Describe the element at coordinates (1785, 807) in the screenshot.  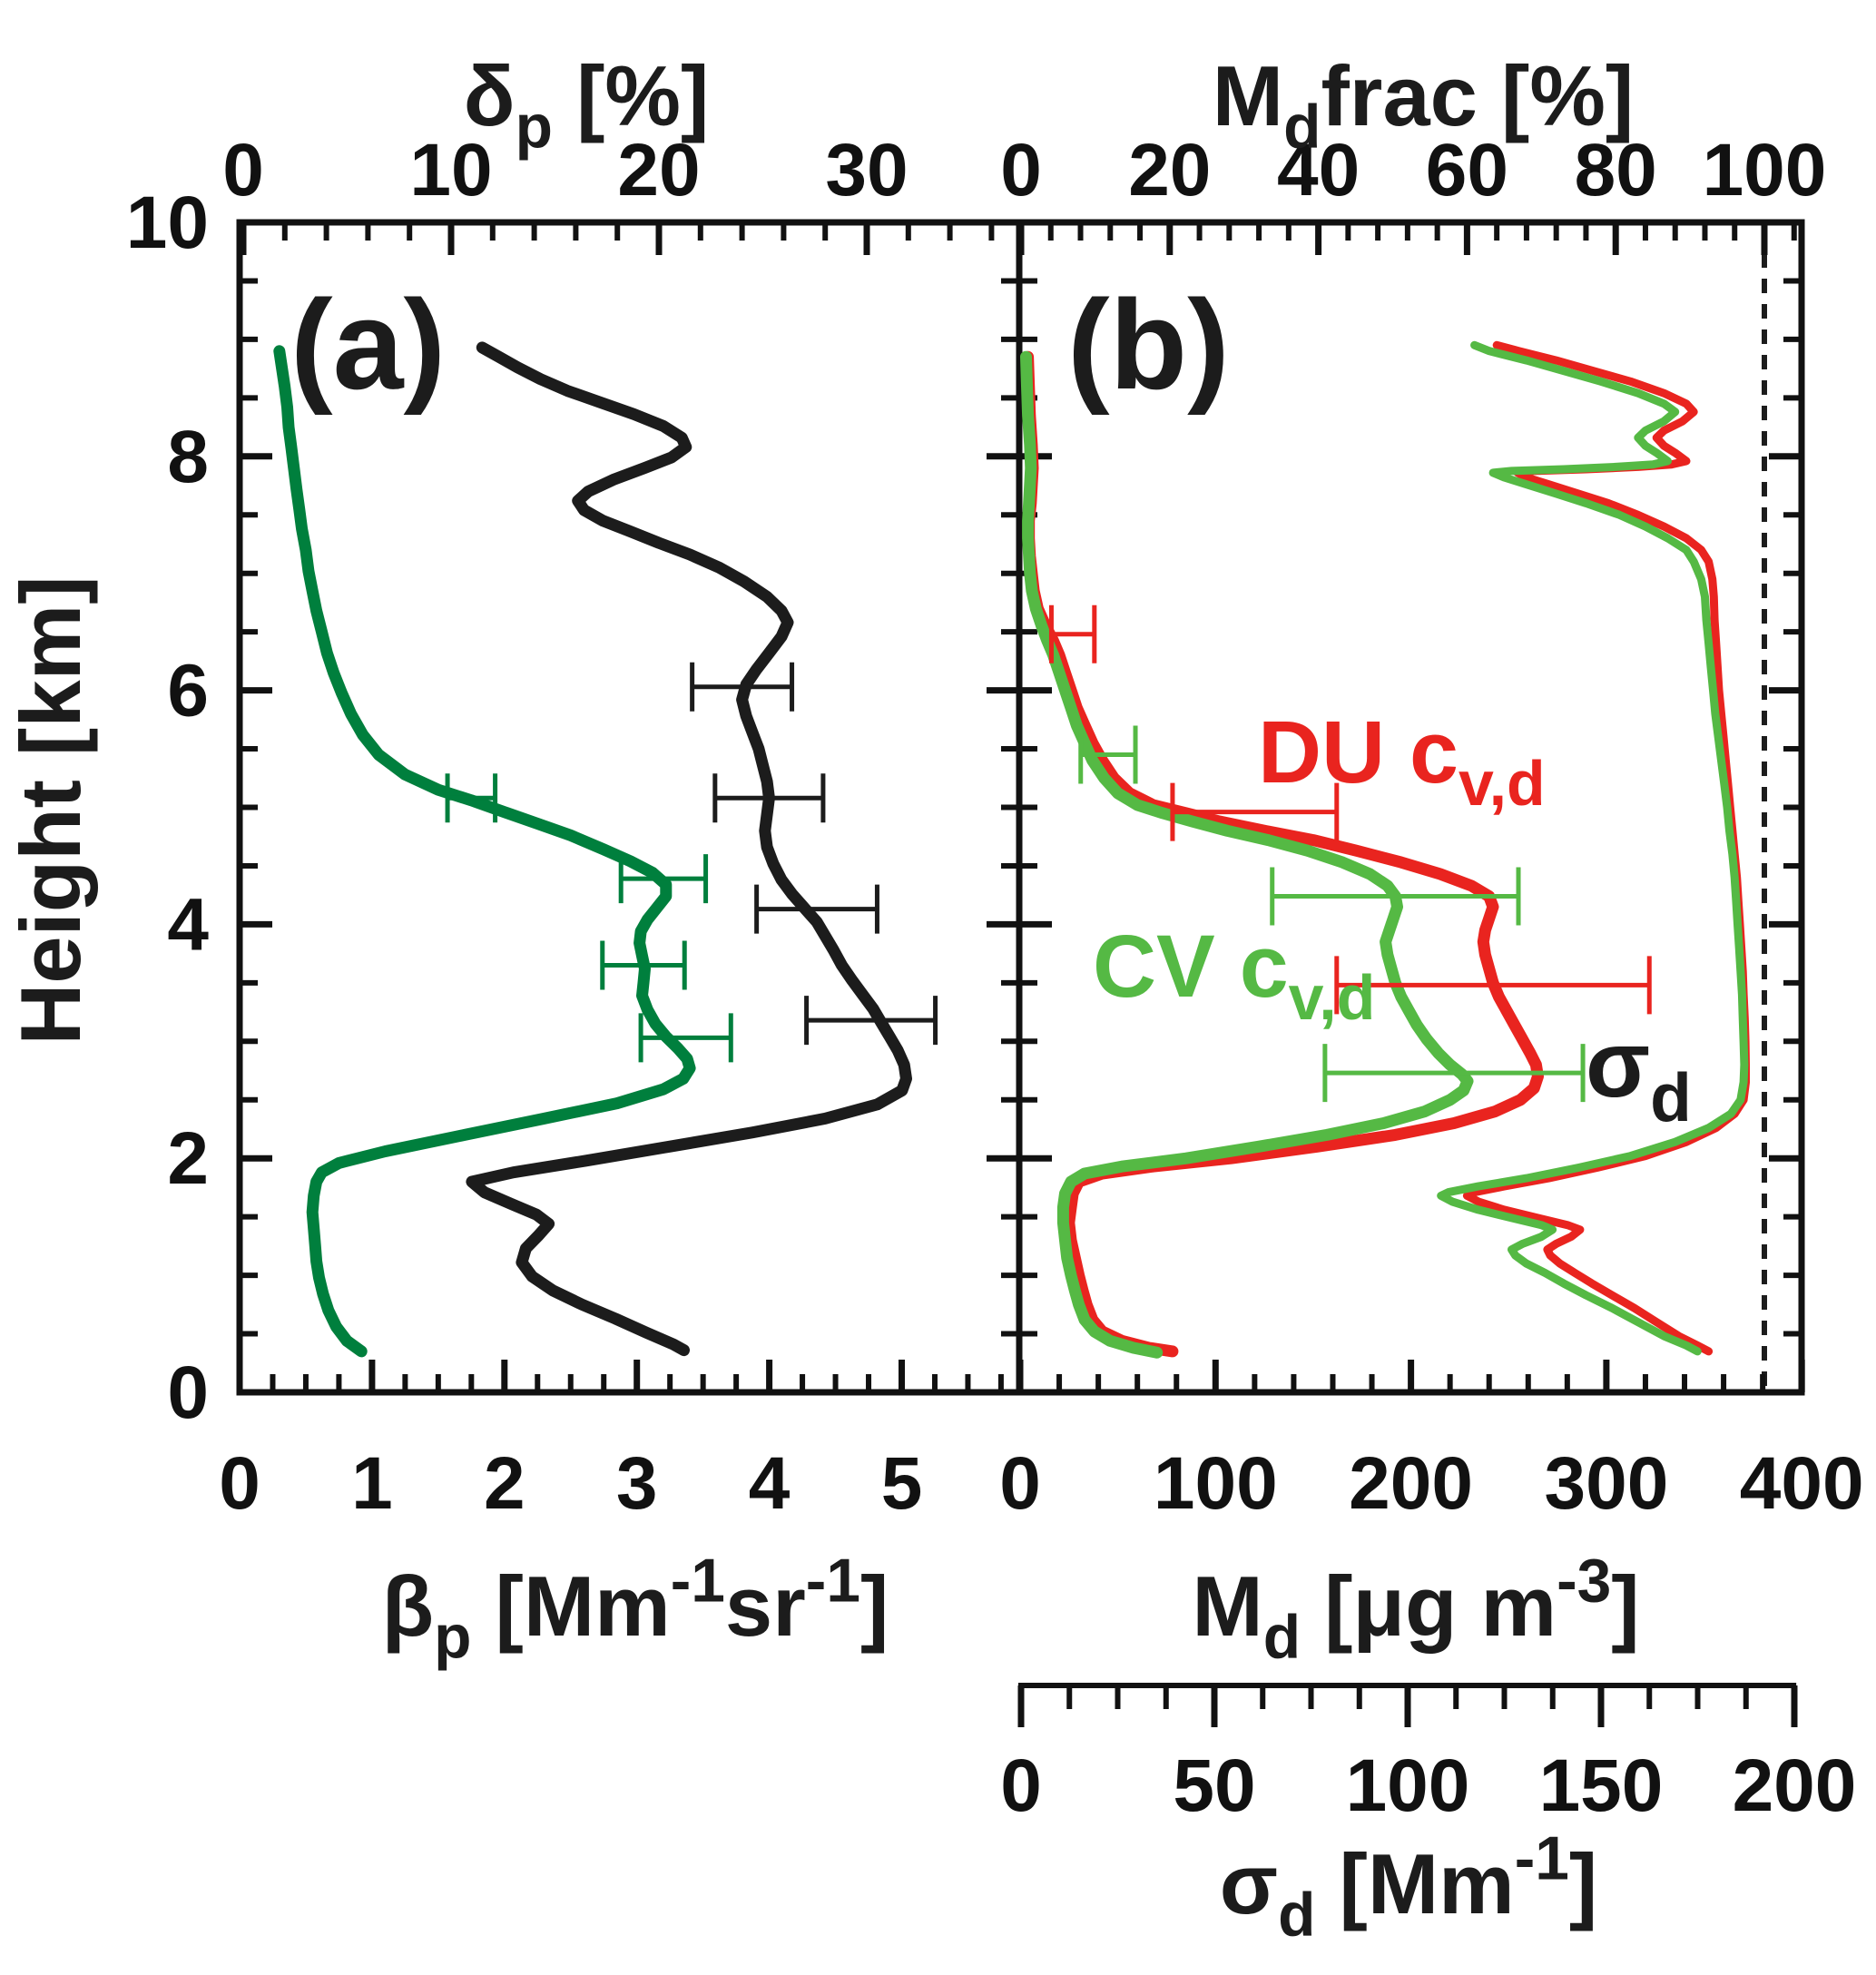
I see `height-axis-right` at that location.